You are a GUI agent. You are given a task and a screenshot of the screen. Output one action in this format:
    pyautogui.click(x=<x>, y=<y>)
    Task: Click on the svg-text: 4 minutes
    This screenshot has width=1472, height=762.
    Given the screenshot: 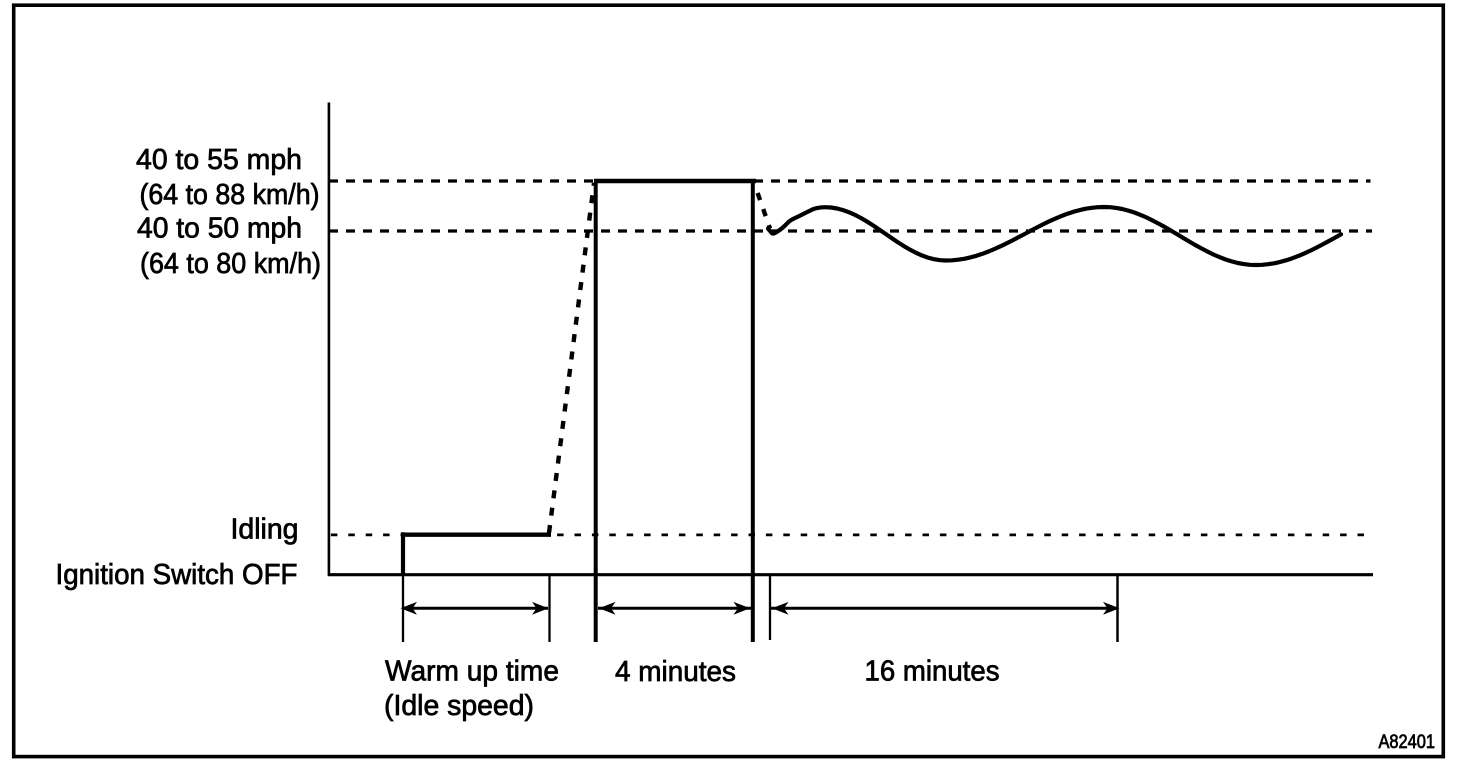 What is the action you would take?
    pyautogui.click(x=675, y=672)
    